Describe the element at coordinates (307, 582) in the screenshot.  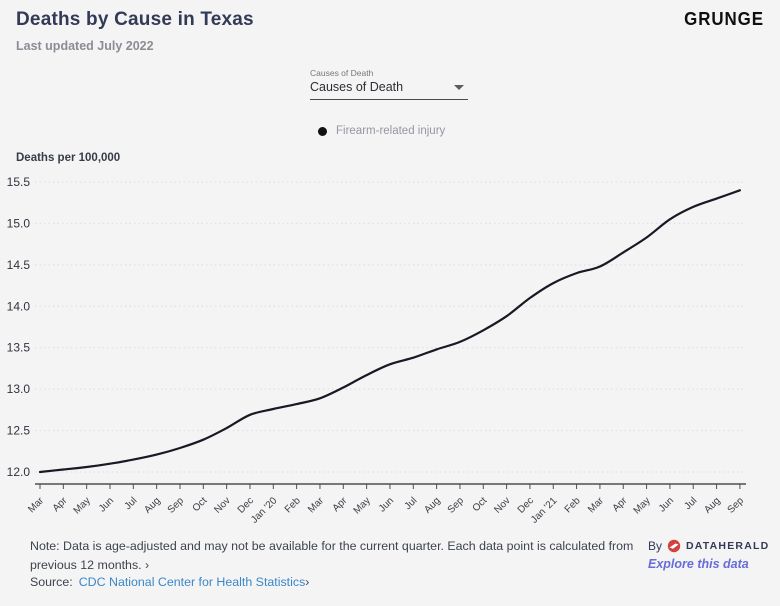
I see `source-chevron-icon: ›` at that location.